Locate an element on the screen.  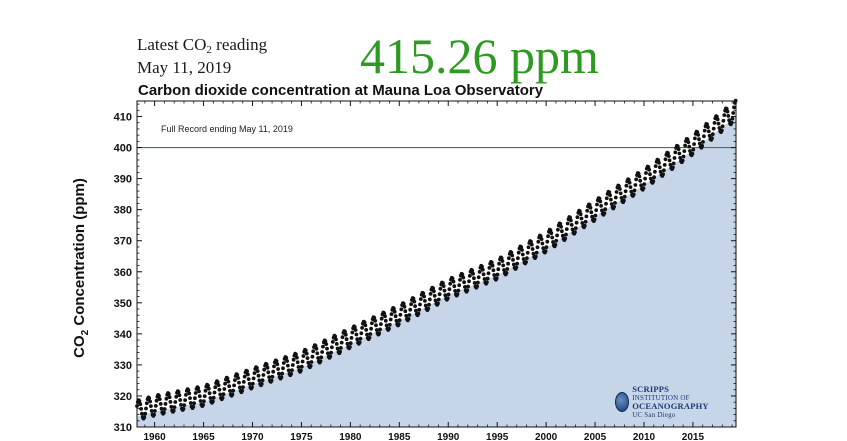
y-tick-label: 400 is located at coordinates (123, 149).